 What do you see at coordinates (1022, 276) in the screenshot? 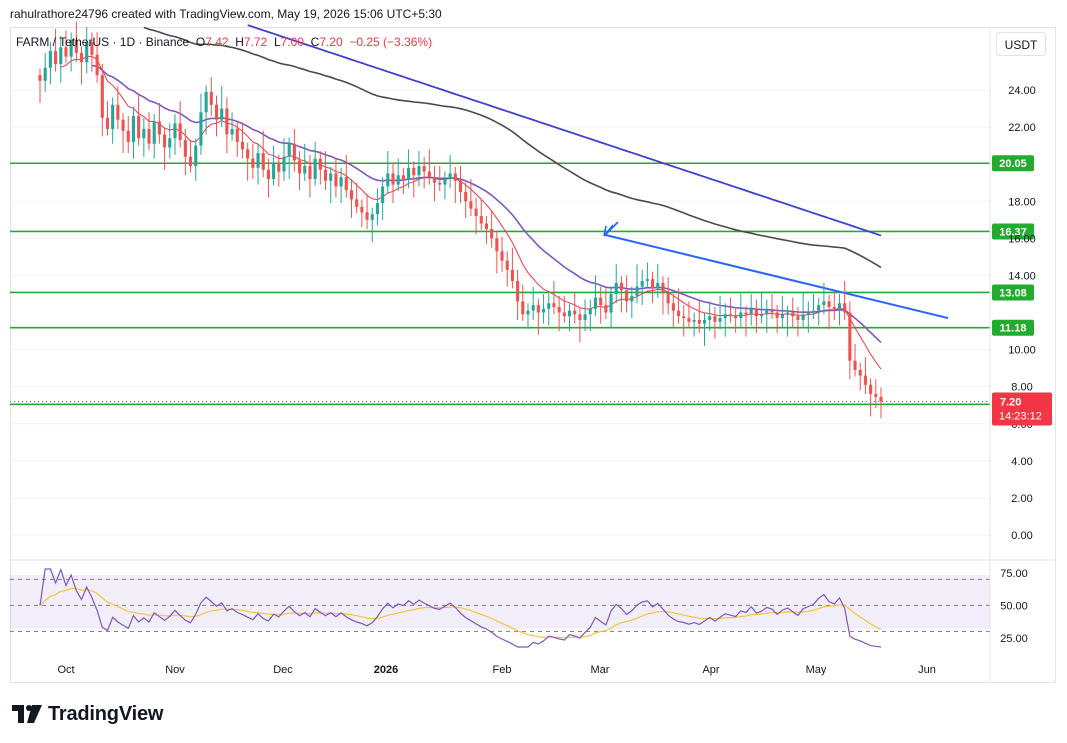
I see `y-tick-label: 14.00` at bounding box center [1022, 276].